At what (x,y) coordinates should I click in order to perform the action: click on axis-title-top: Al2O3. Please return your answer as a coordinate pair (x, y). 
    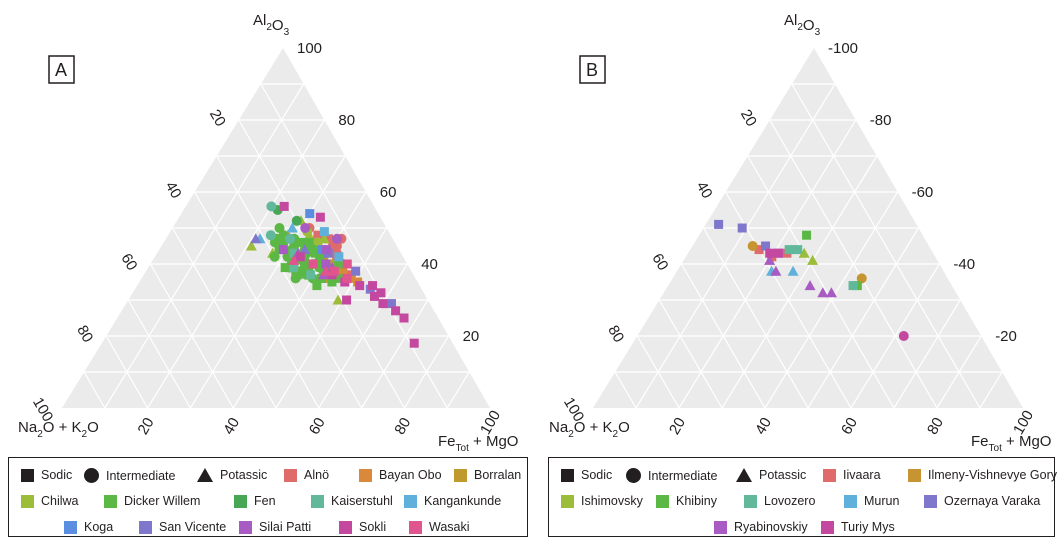
    Looking at the image, I should click on (271, 25).